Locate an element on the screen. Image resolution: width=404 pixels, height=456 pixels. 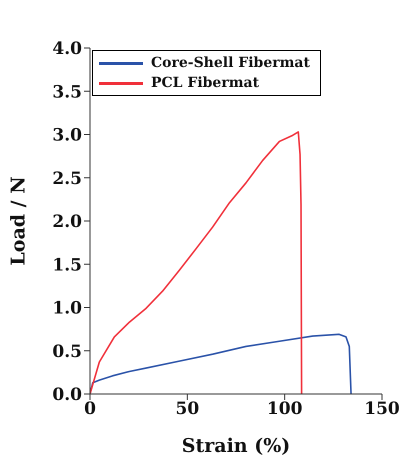
y-tick-label: 1.0 is located at coordinates (67, 308).